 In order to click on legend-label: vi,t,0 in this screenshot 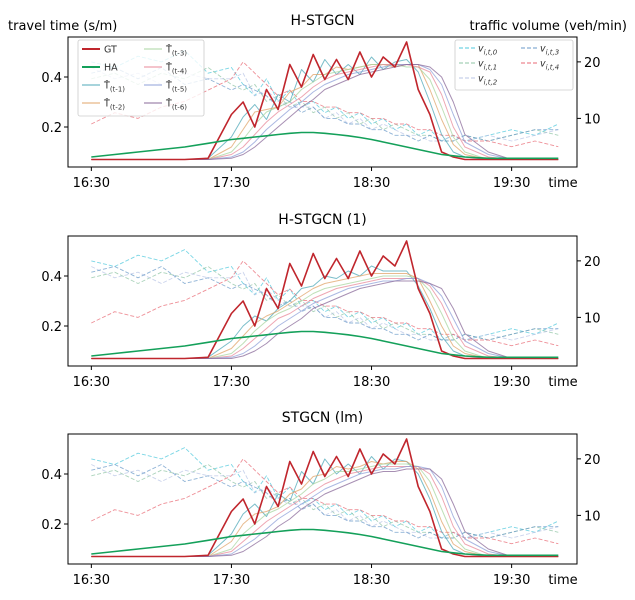, I will do `click(488, 50)`.